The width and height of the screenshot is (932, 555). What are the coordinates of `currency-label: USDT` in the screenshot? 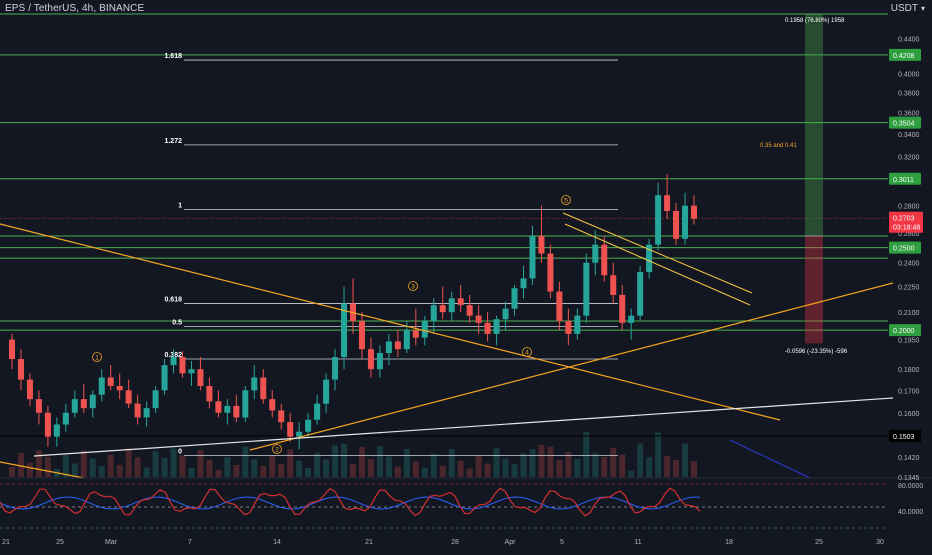 It's located at (904, 8).